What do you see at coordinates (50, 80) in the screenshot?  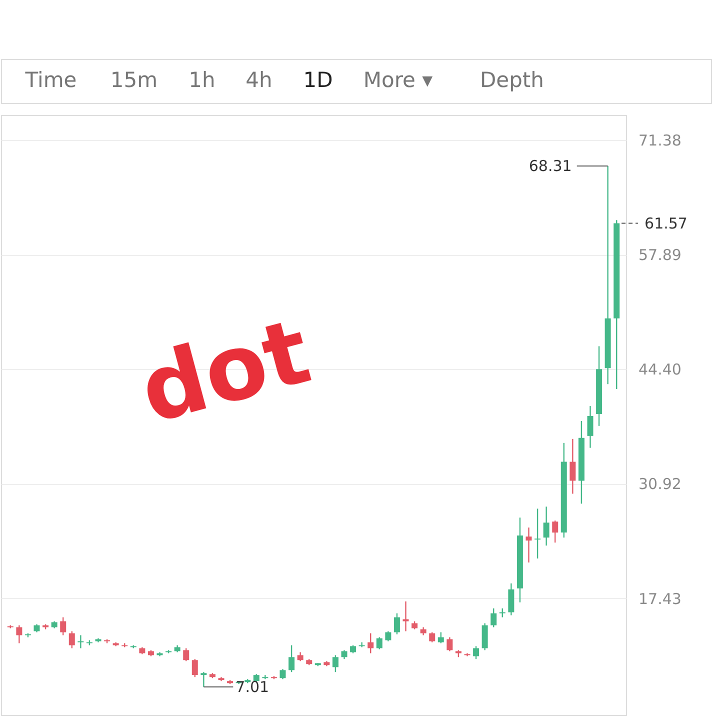 I see `text: Time` at bounding box center [50, 80].